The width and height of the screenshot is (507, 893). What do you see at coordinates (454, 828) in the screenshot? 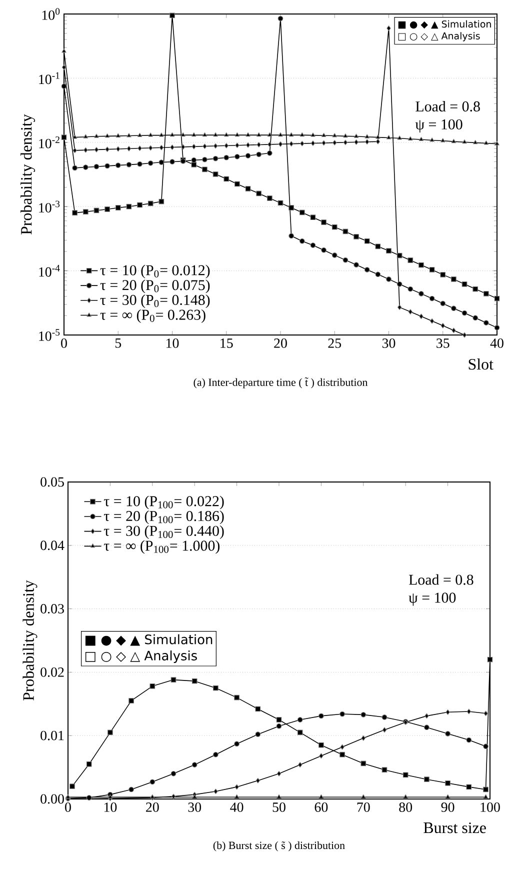
I see `x-axis-title: Burst size` at bounding box center [454, 828].